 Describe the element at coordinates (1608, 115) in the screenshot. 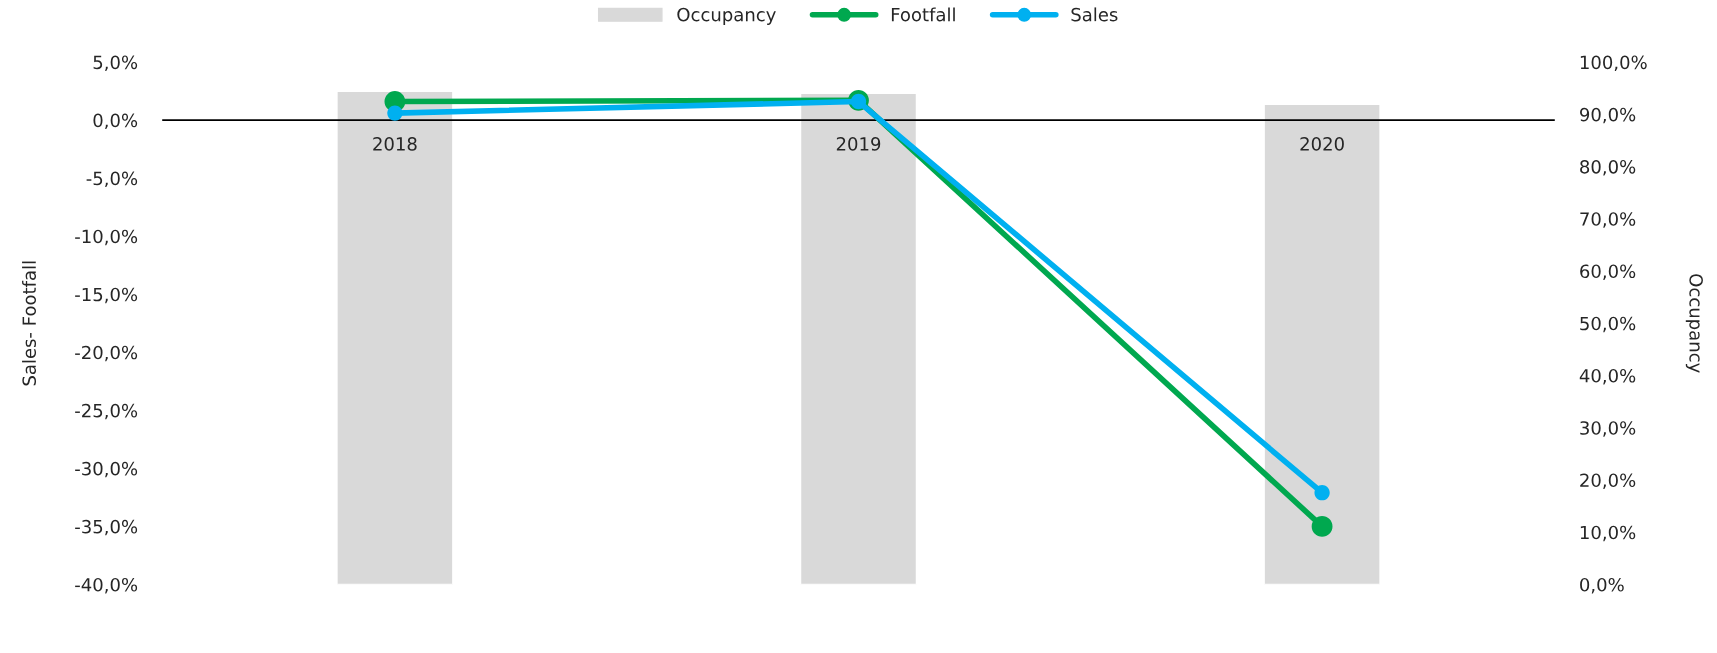

I see `y2-tick-label: 90,0%` at that location.